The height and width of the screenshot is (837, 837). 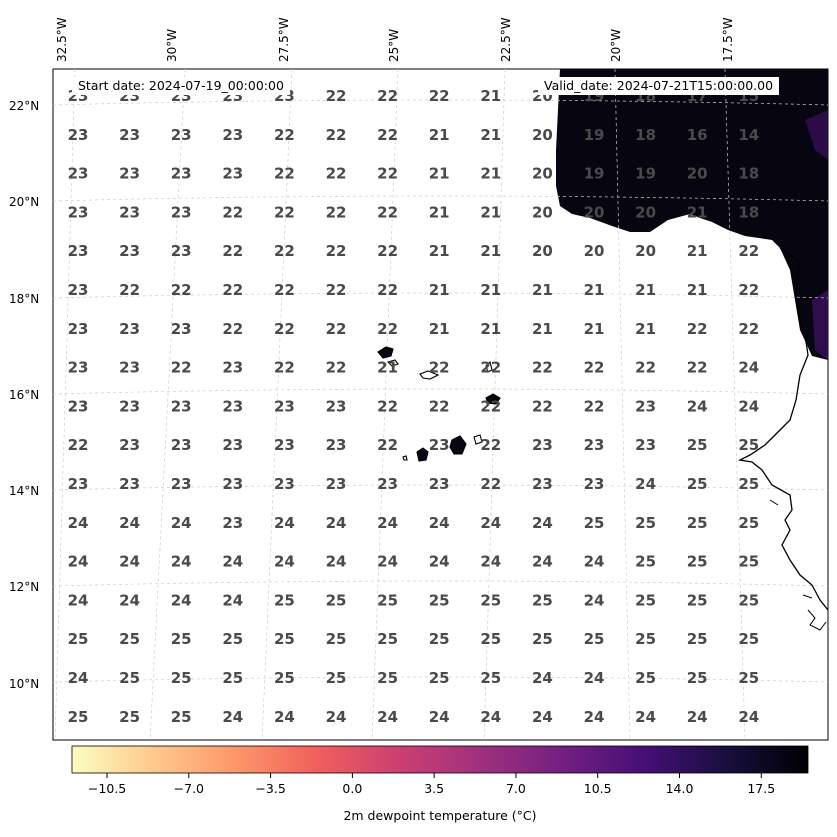 I want to click on cape-verde-islands, so click(x=439, y=404).